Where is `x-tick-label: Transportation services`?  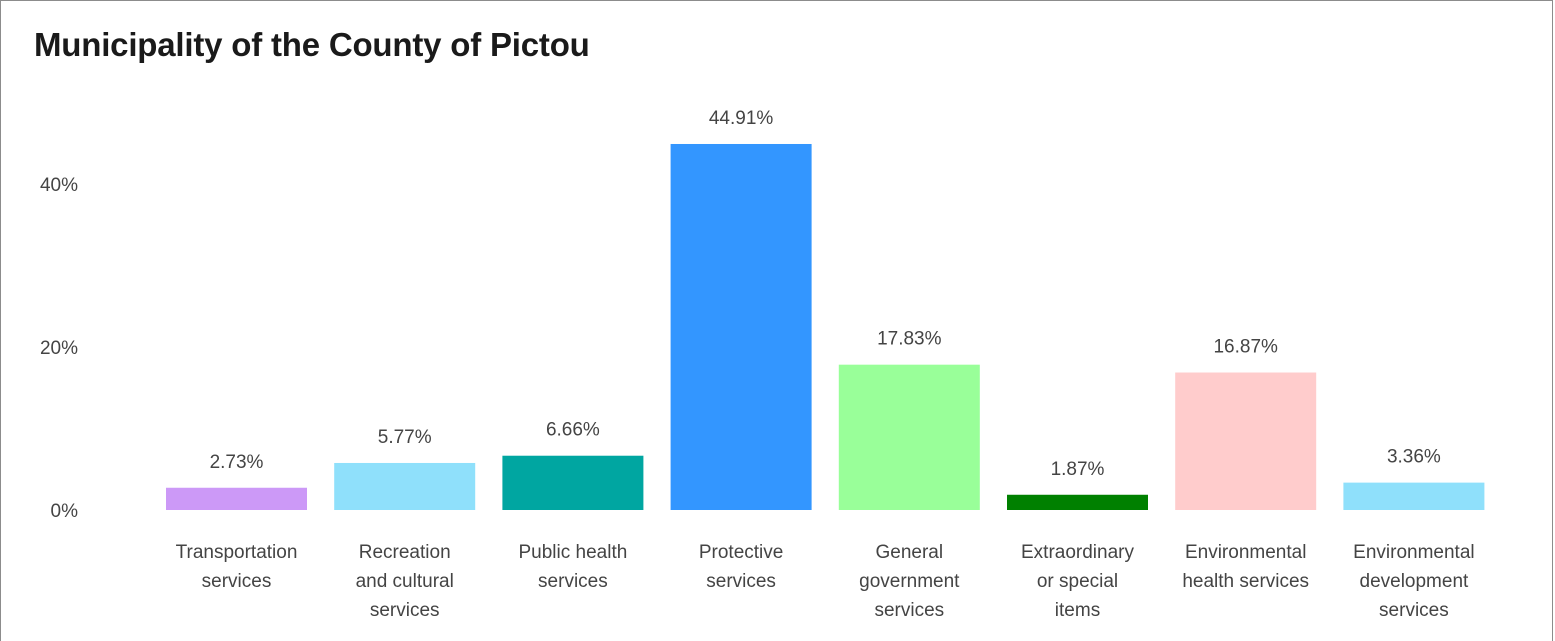
x-tick-label: Transportation services is located at coordinates (237, 567).